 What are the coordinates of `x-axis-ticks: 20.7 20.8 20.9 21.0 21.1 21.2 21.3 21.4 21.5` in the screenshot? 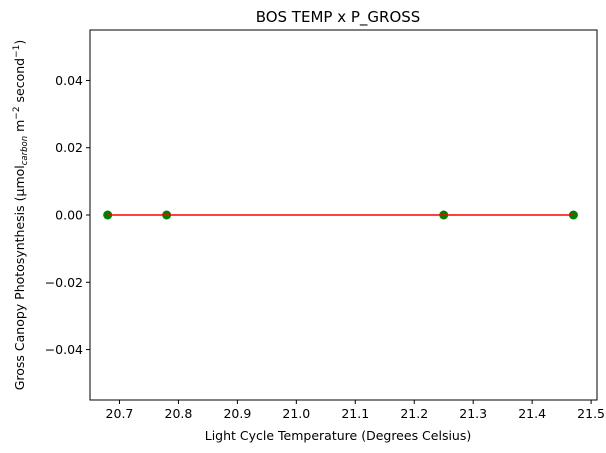 It's located at (355, 410).